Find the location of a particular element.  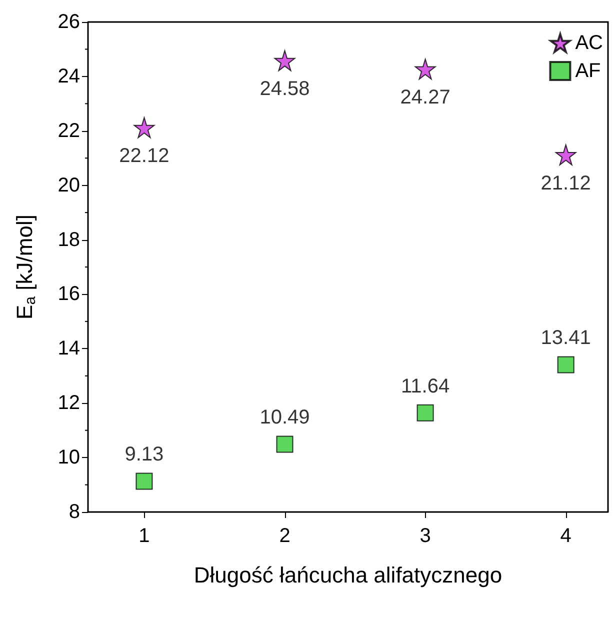

y-tick-label: 10 is located at coordinates (69, 457).